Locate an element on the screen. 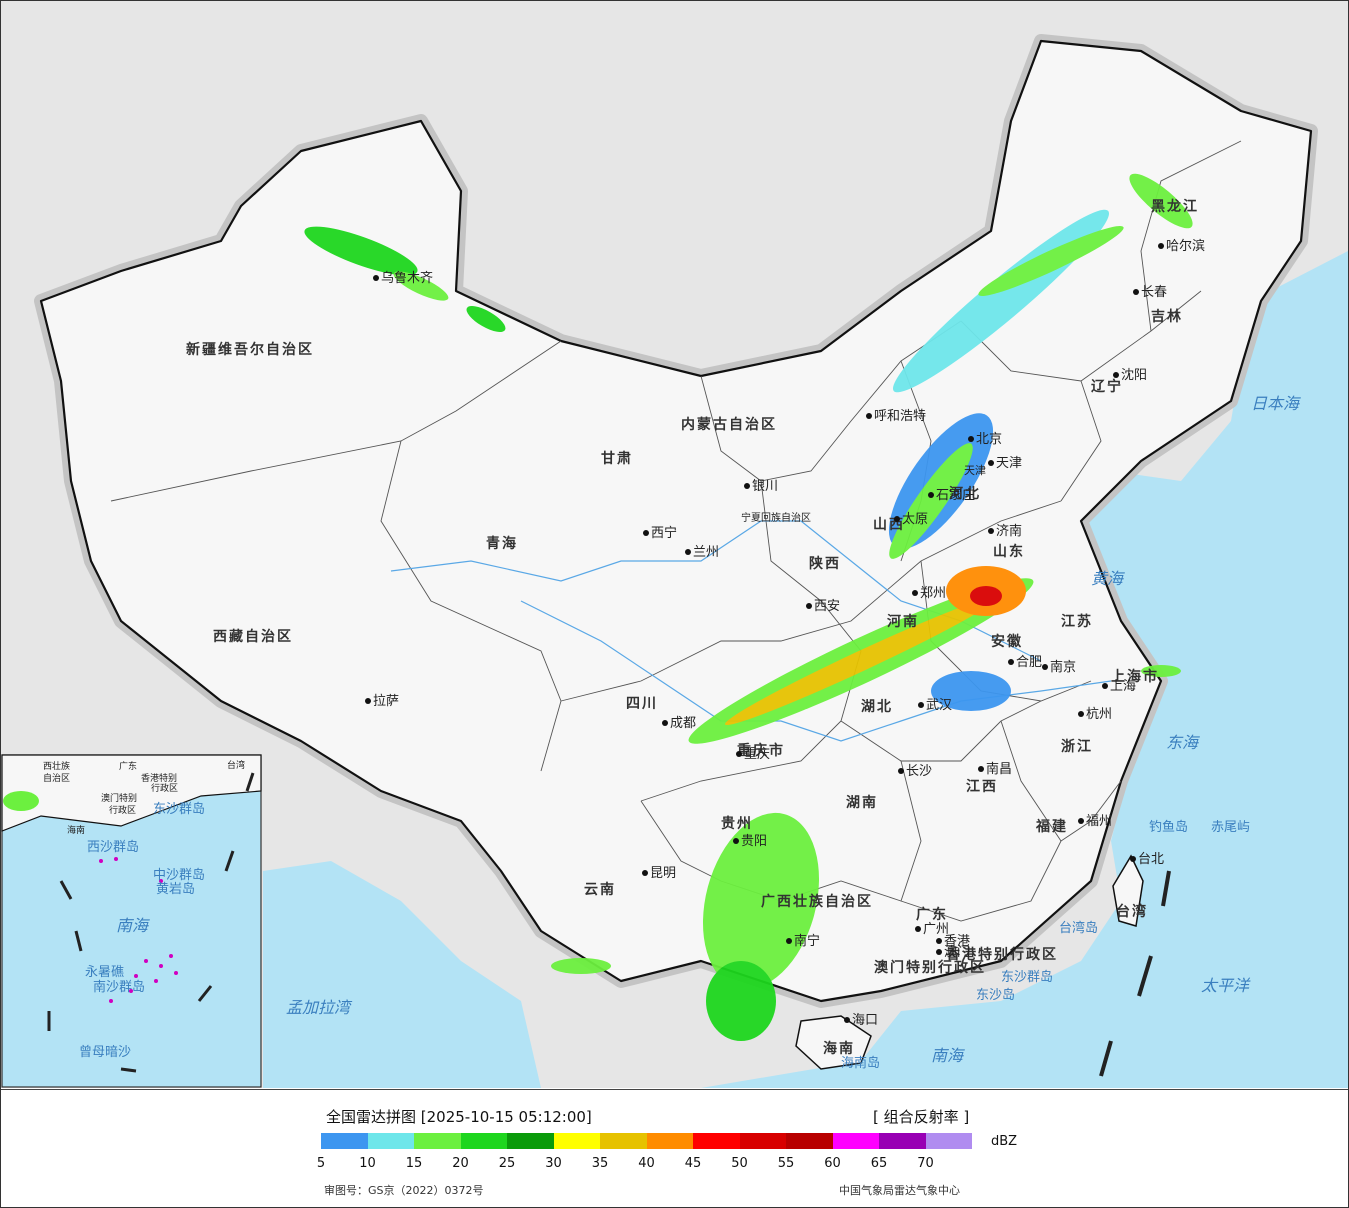  label-shandong: 山东 is located at coordinates (1009, 551).